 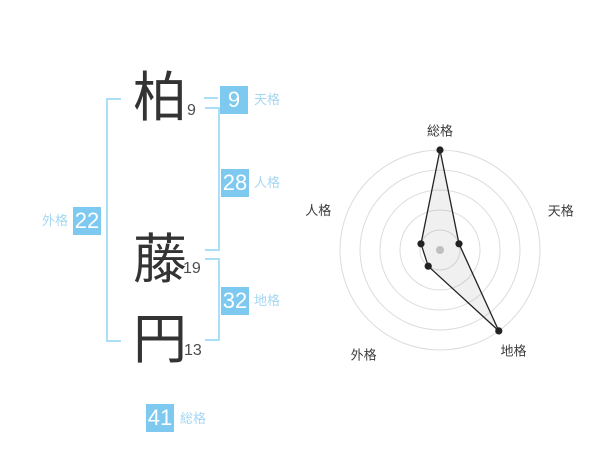 I want to click on gaikaku-label: 外格, so click(x=54, y=220).